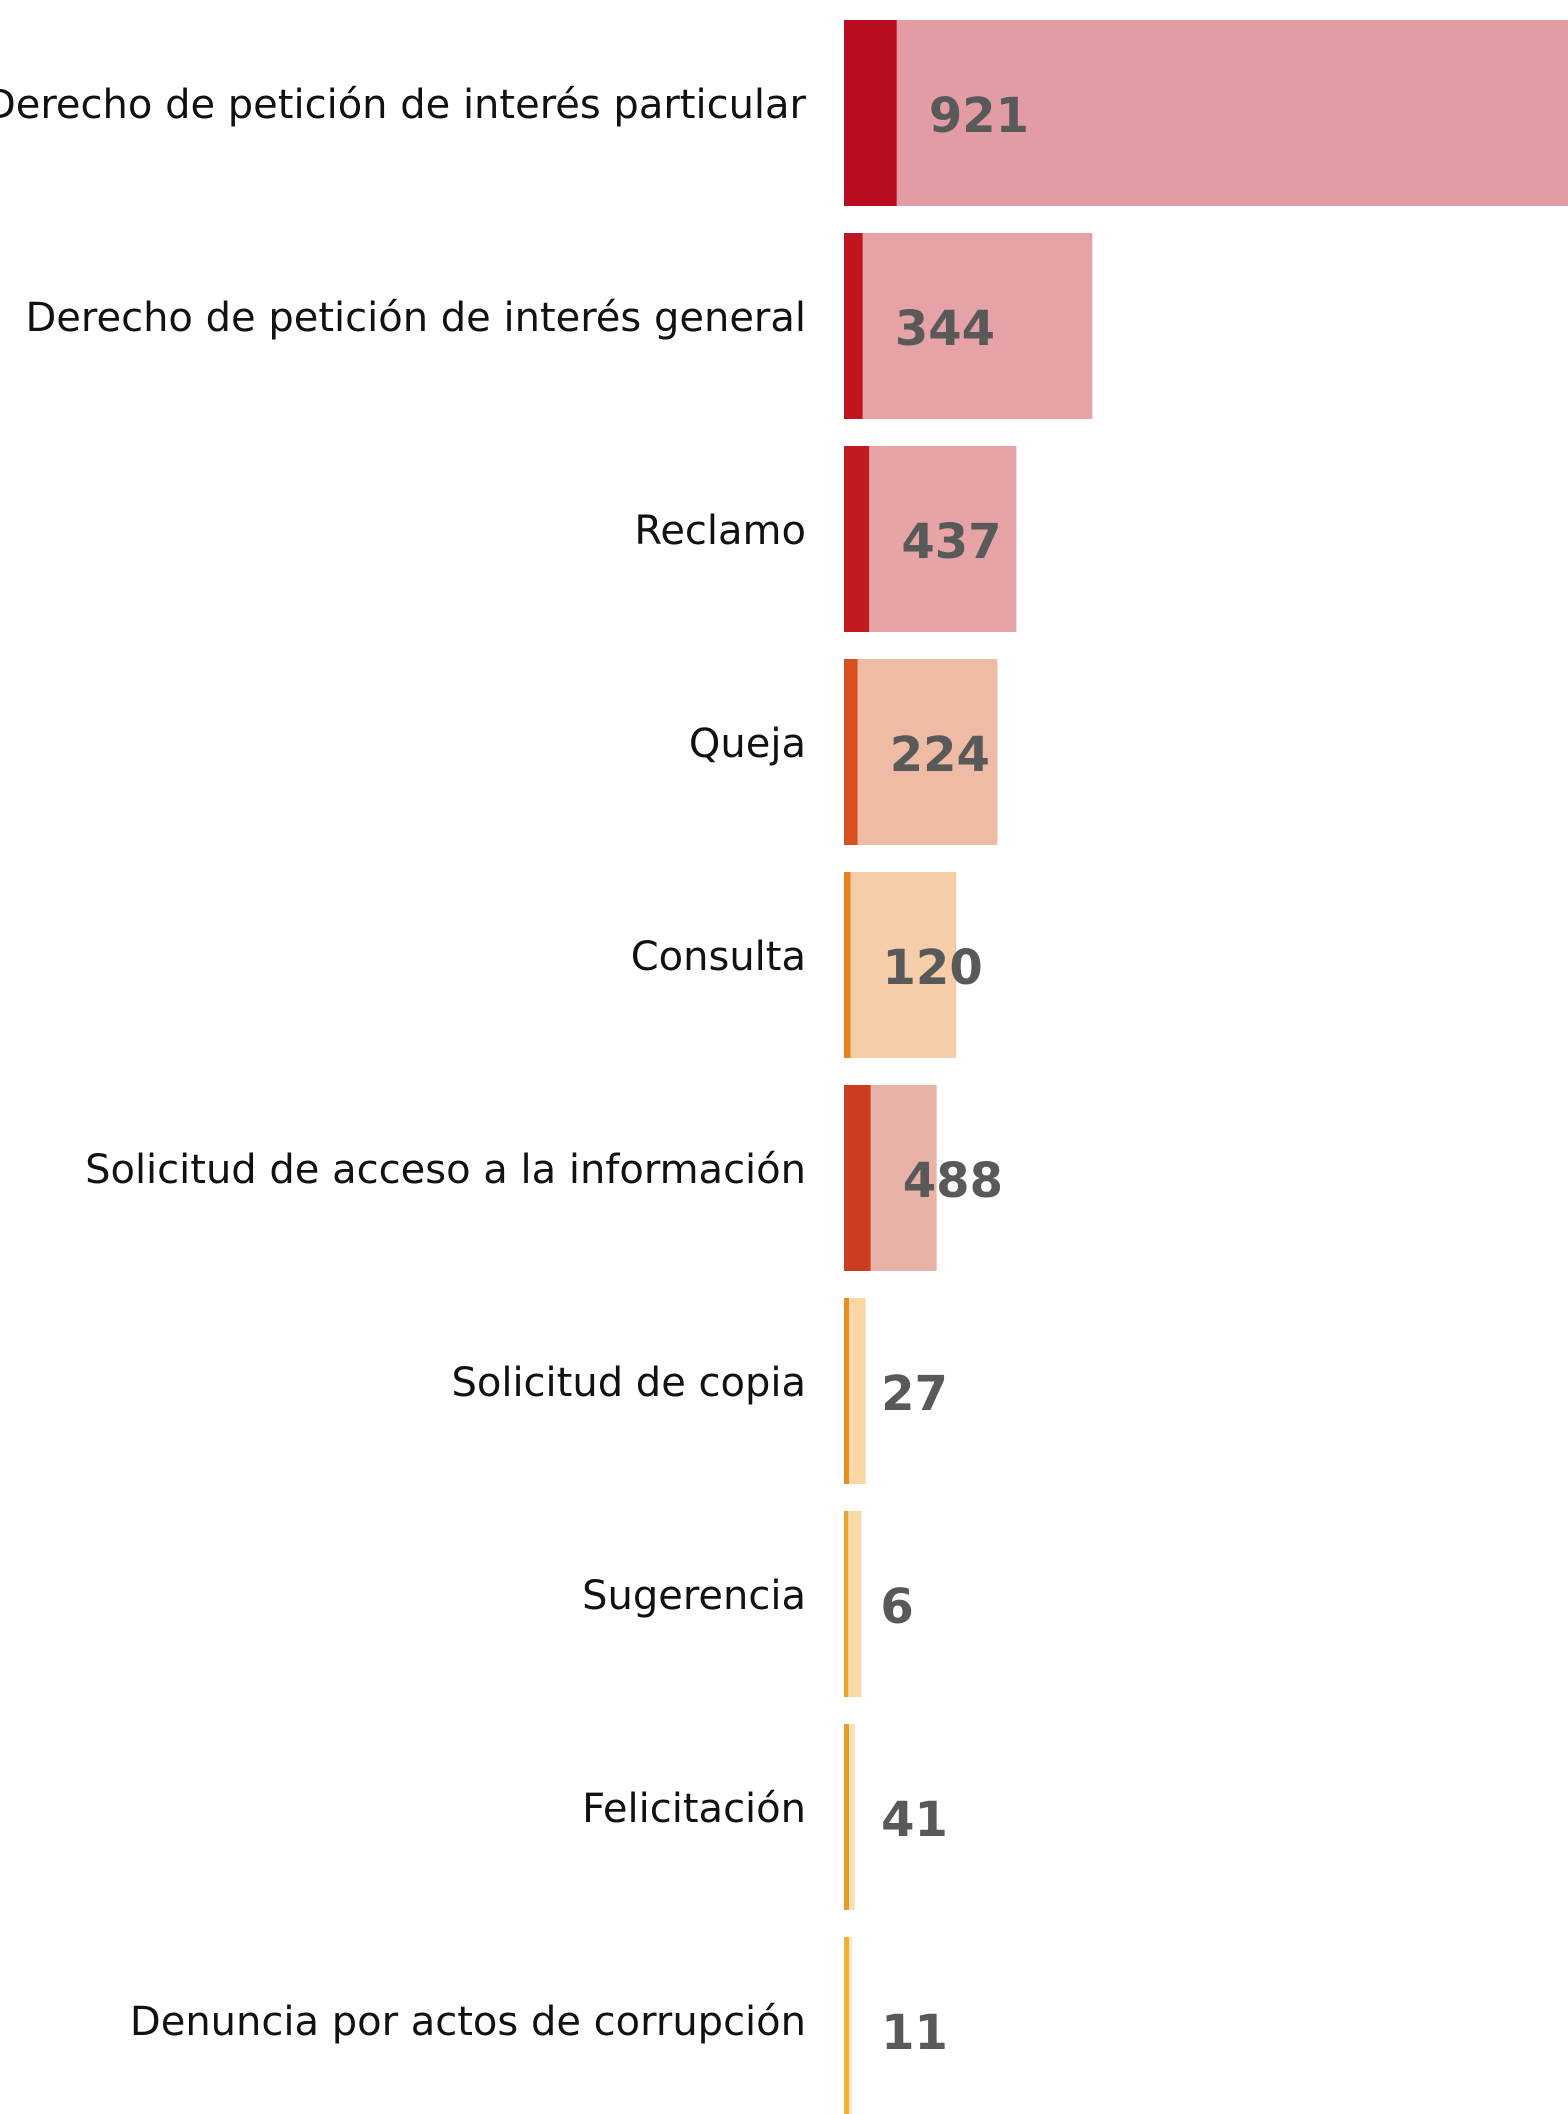 This screenshot has width=1568, height=2114. Describe the element at coordinates (953, 1181) in the screenshot. I see `value-label: 488` at that location.